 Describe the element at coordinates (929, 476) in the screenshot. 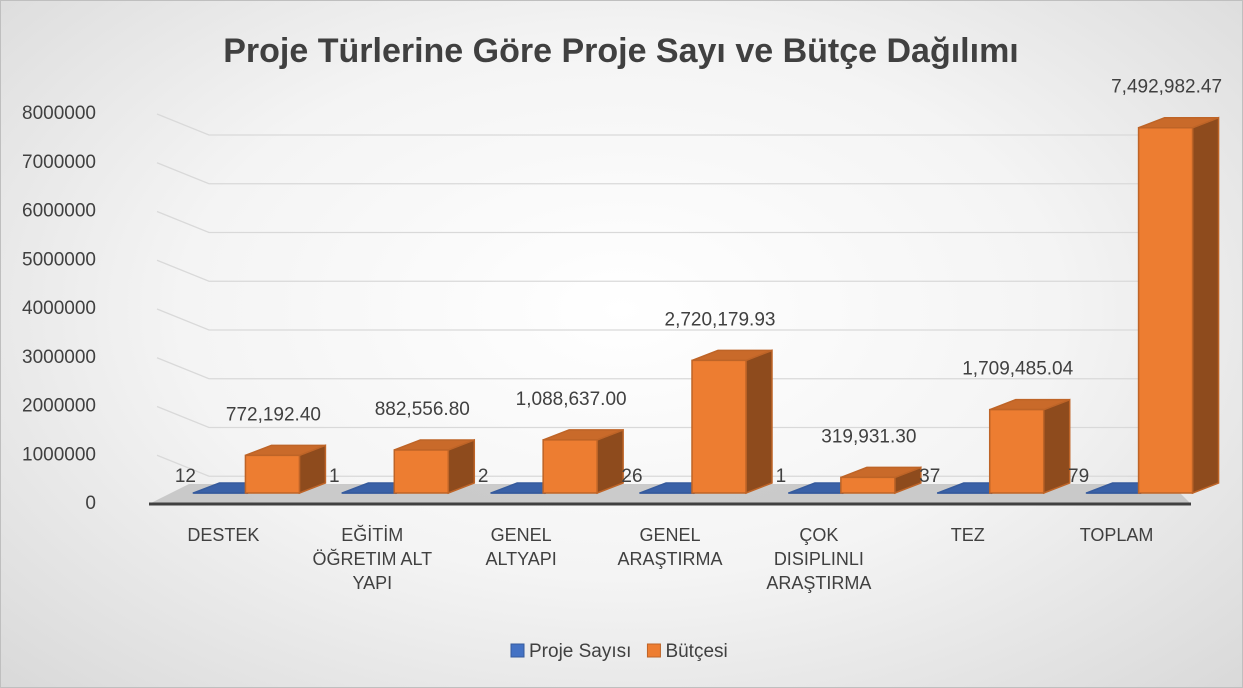

I see `data-label: 37` at that location.